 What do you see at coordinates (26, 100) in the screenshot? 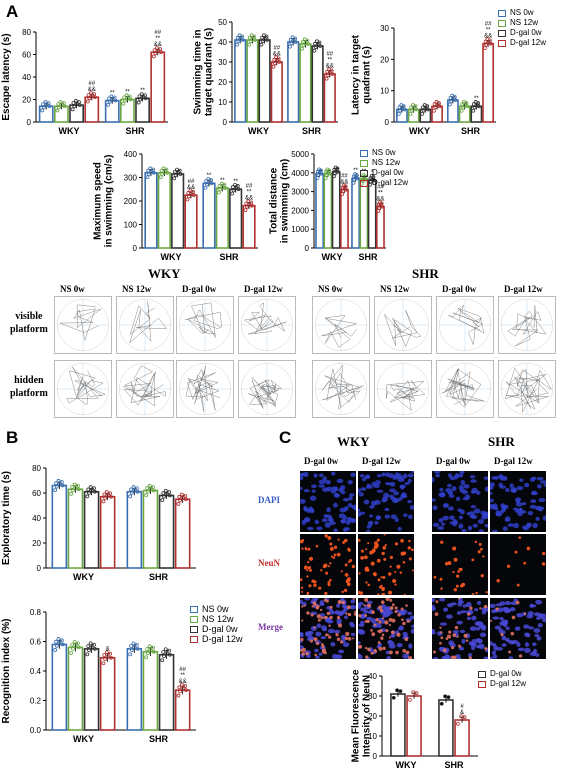
I see `y-tick-label: 20` at bounding box center [26, 100].